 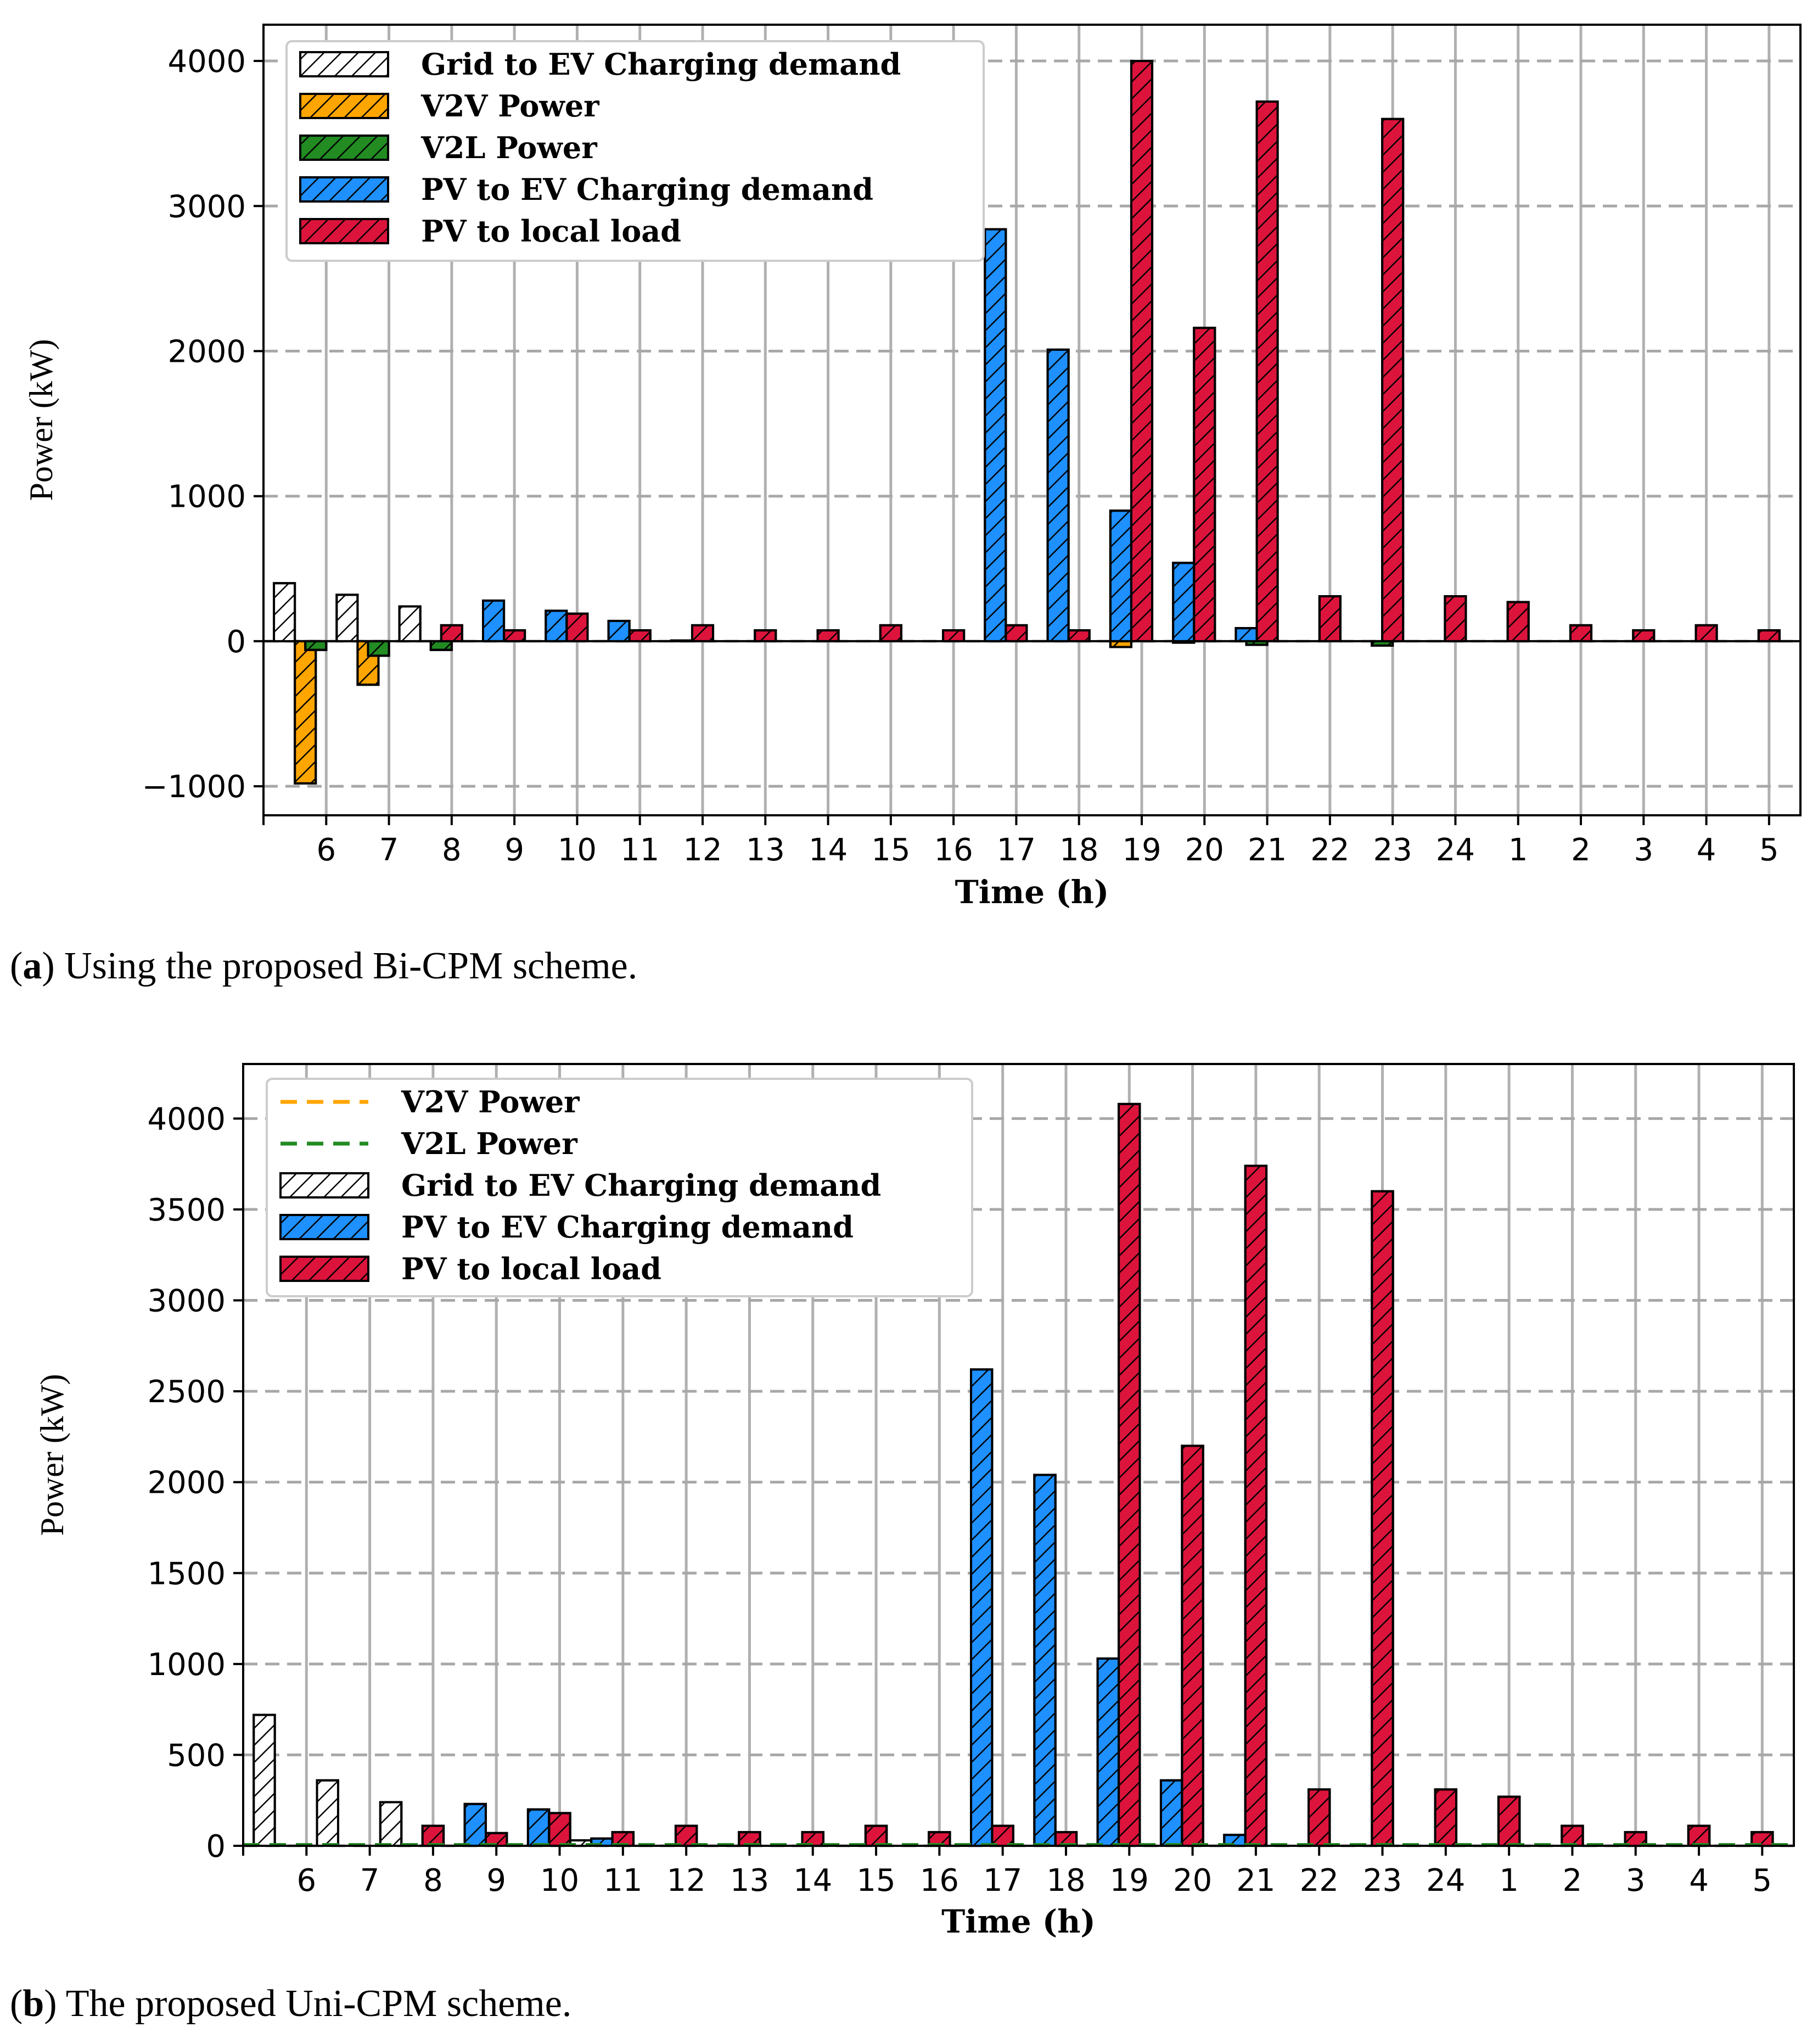 What do you see at coordinates (538, 1828) in the screenshot?
I see `bar-pv-ev-10-hatch` at bounding box center [538, 1828].